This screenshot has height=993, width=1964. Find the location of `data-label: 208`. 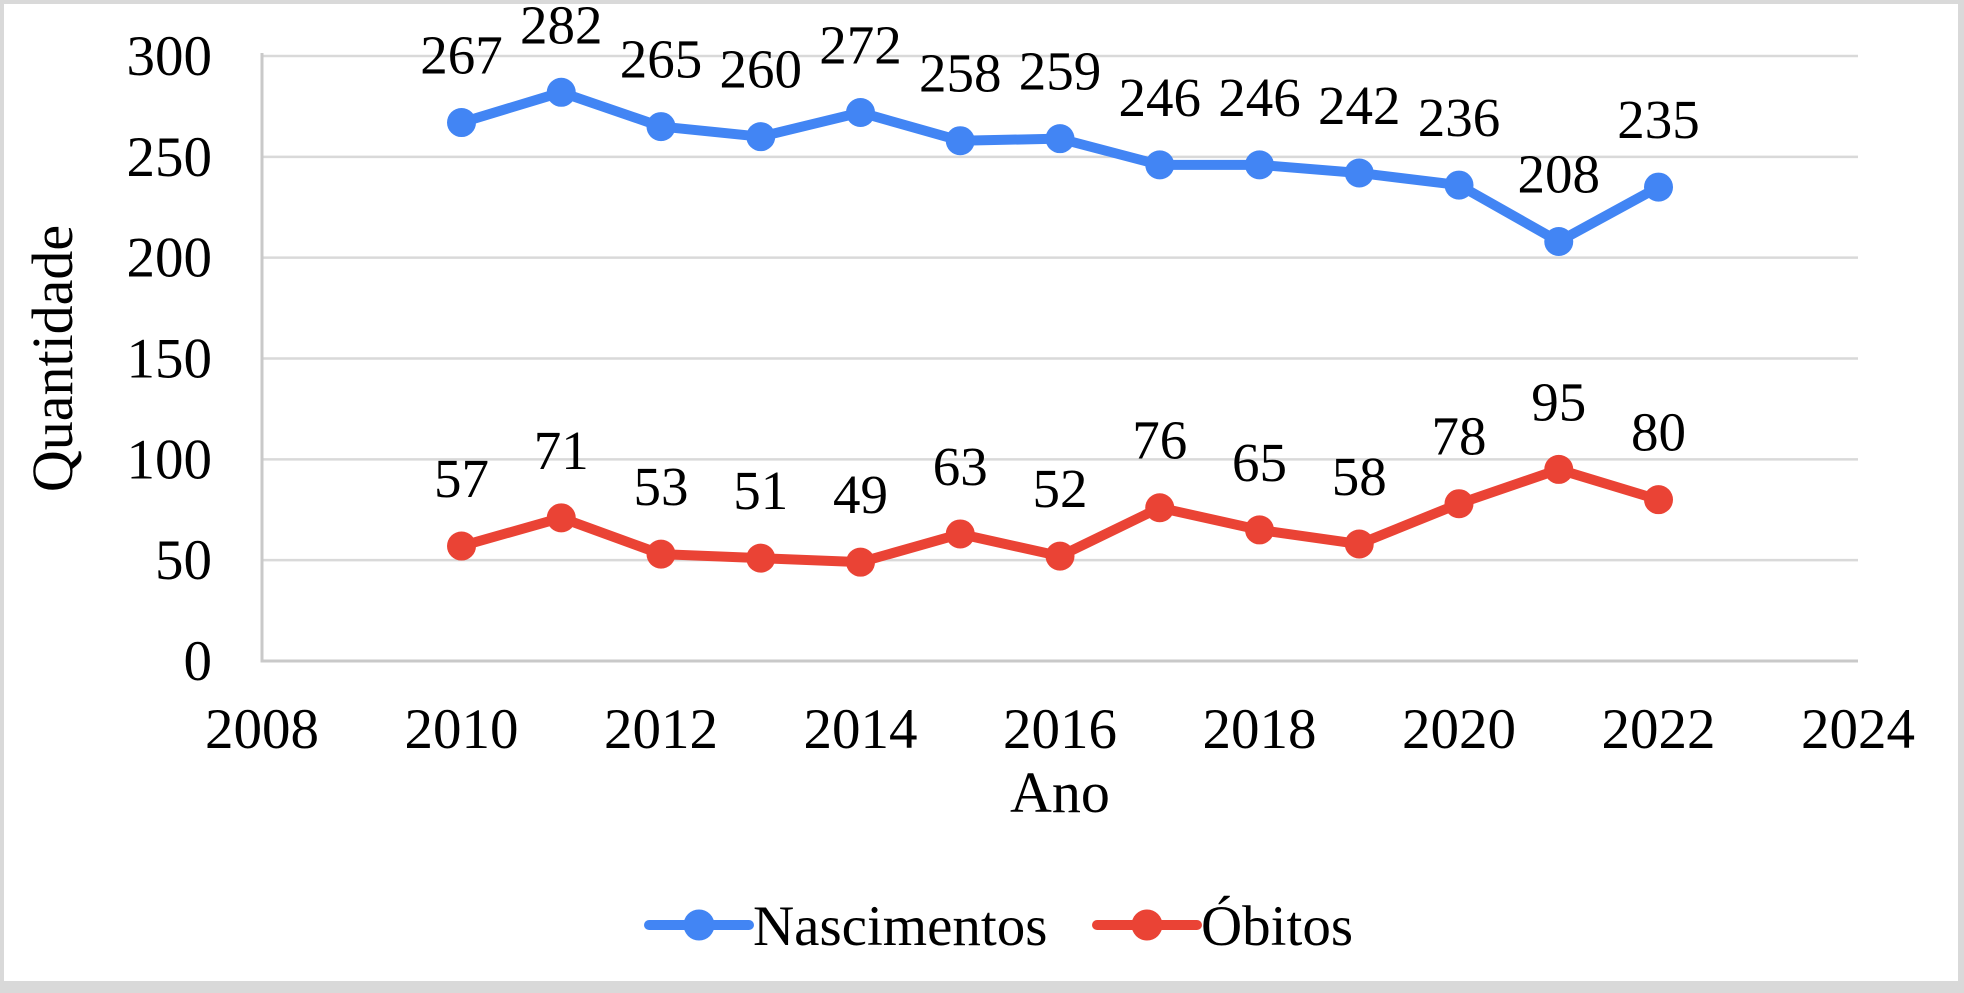

data-label: 208 is located at coordinates (1559, 174).